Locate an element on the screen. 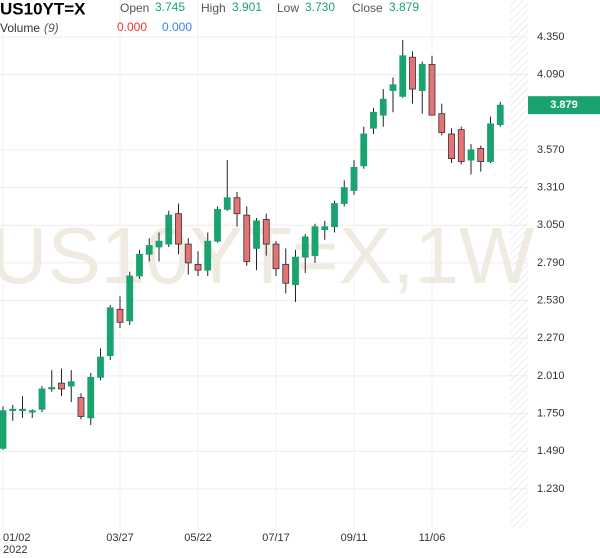 The width and height of the screenshot is (600, 558). open-value: 3.745 is located at coordinates (170, 7).